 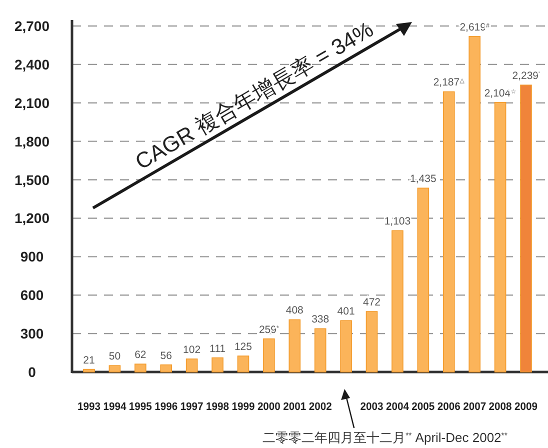 I want to click on y-tick-label: 900, so click(x=32, y=256).